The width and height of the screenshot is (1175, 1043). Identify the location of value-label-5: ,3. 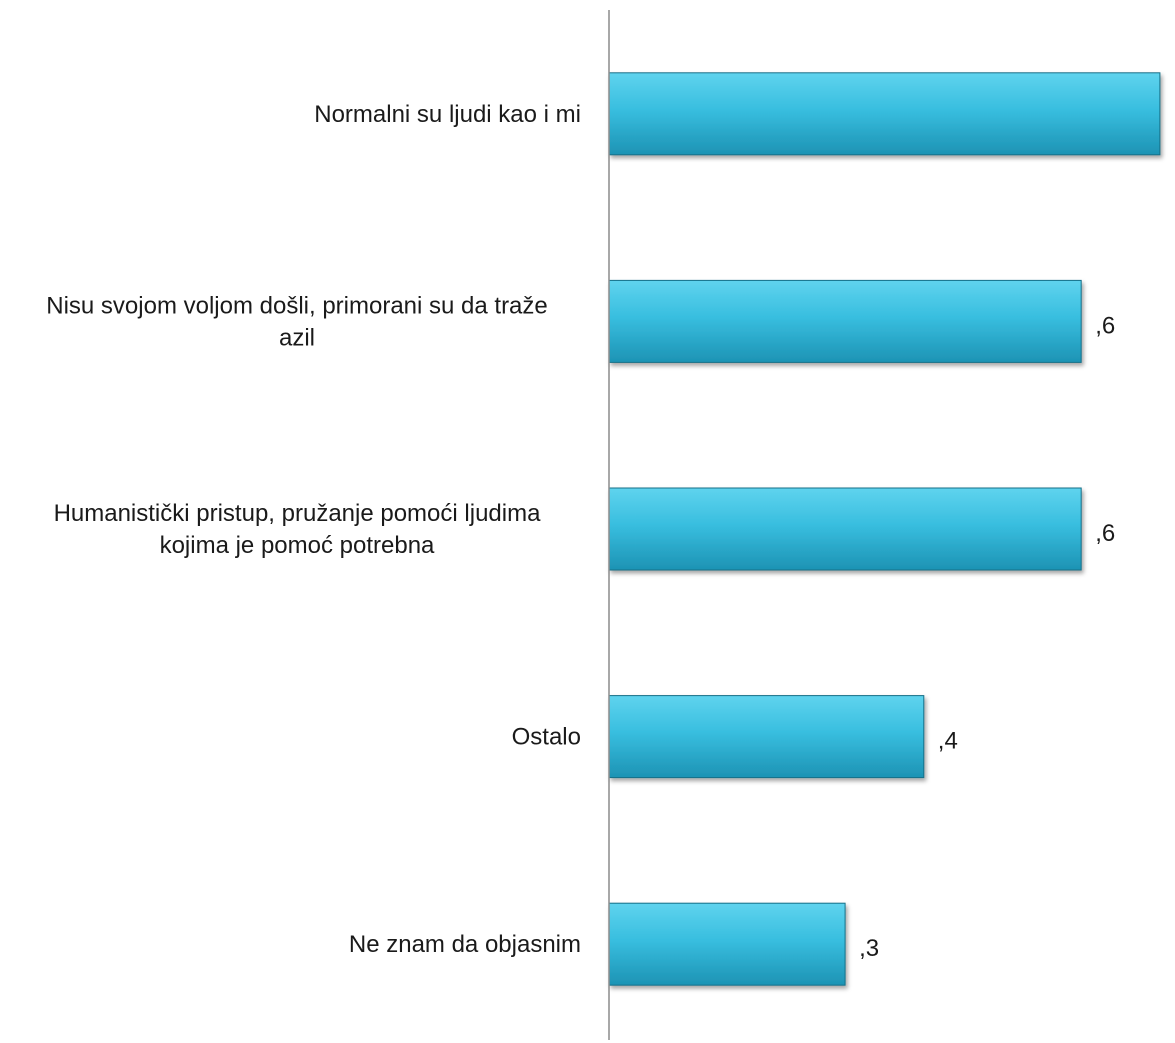
(869, 948).